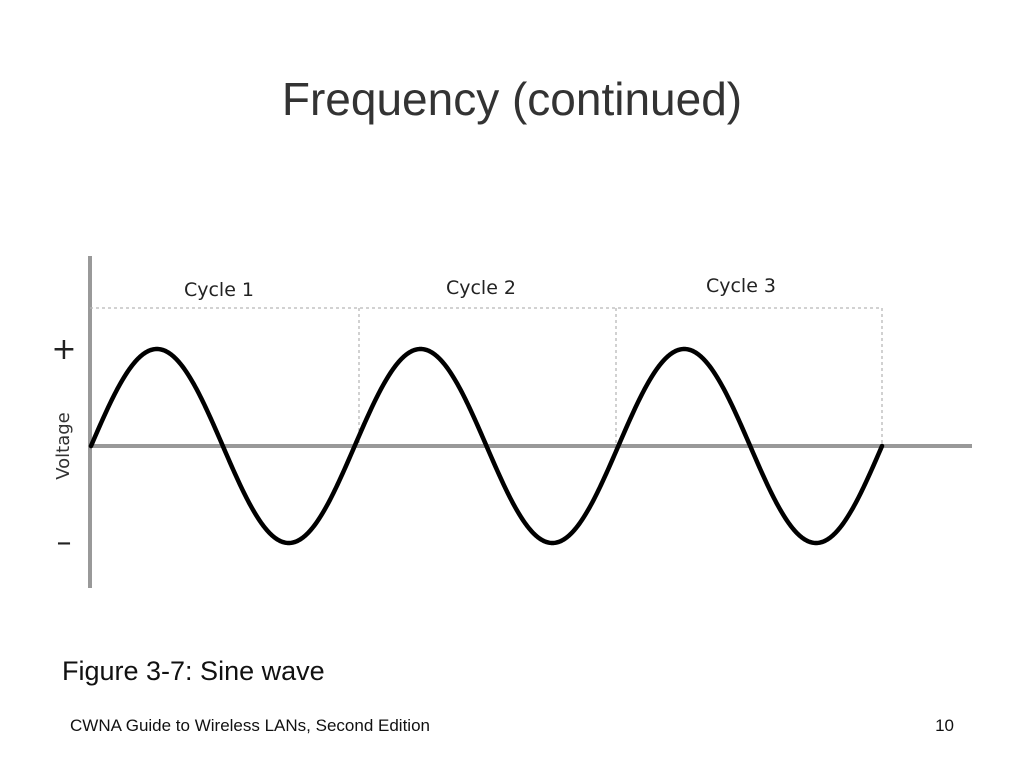 The width and height of the screenshot is (1024, 768). What do you see at coordinates (481, 288) in the screenshot?
I see `cycle-label-2: Cycle 2` at bounding box center [481, 288].